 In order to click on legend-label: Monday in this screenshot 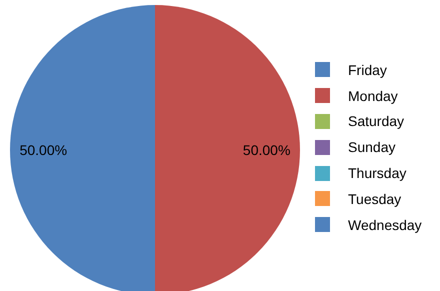, I will do `click(373, 96)`.